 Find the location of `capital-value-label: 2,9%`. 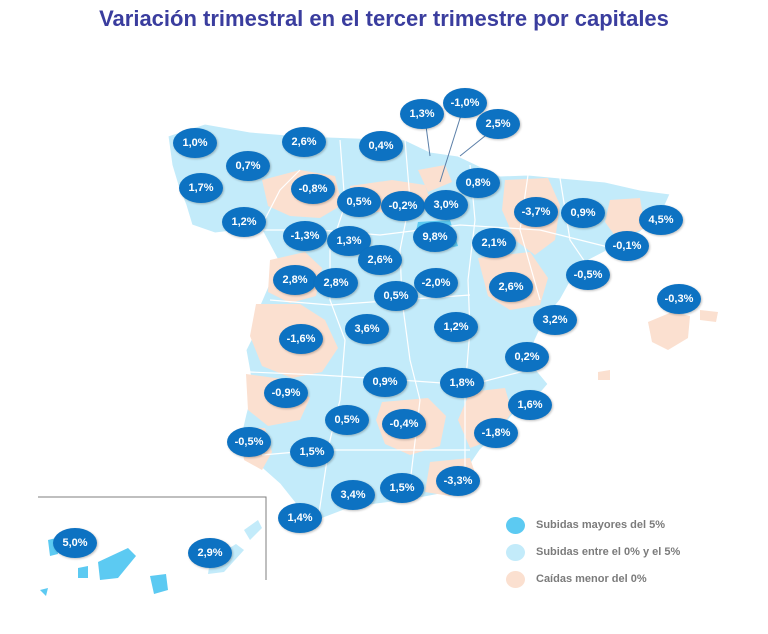

capital-value-label: 2,9% is located at coordinates (210, 553).